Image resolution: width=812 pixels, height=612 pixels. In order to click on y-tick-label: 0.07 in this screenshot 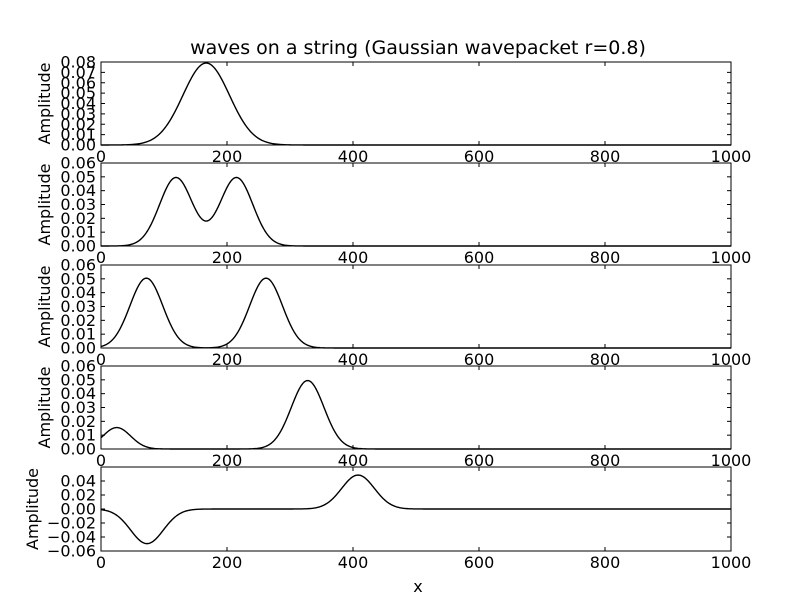, I will do `click(78, 72)`.